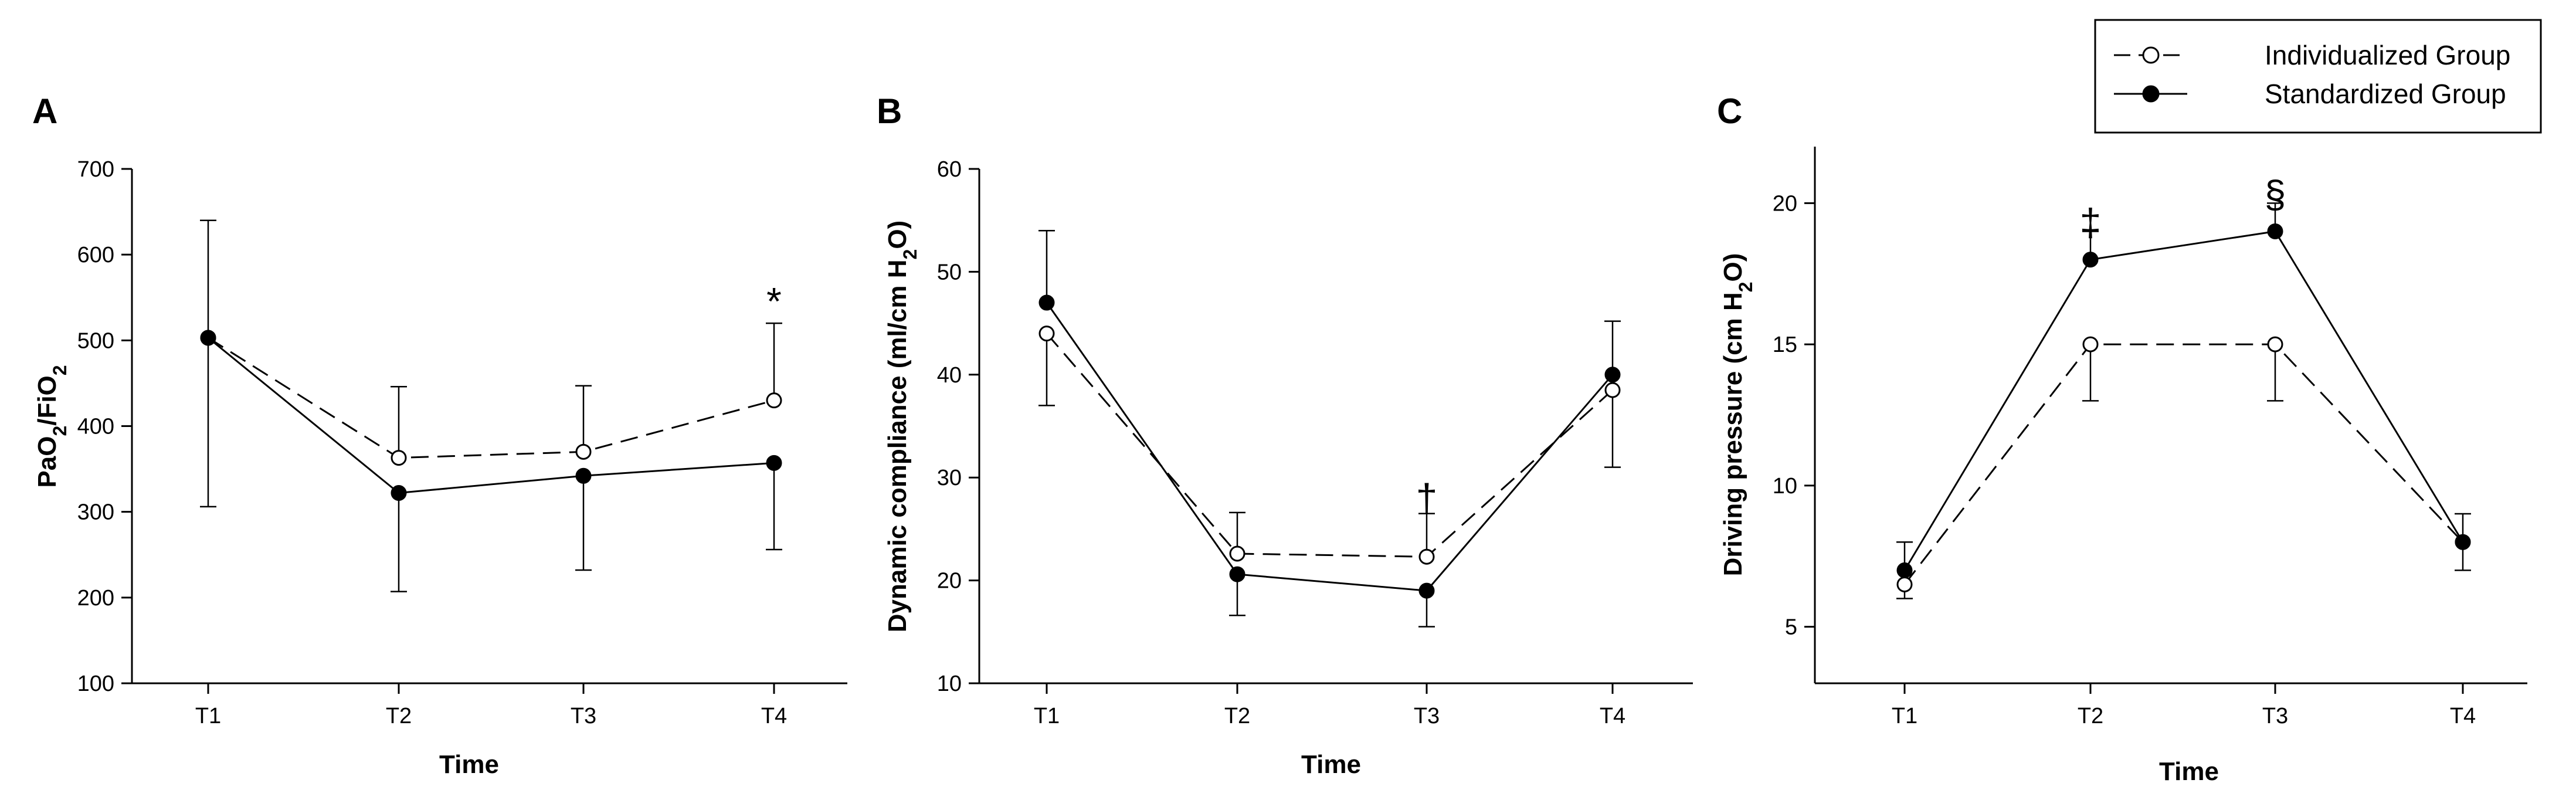 The image size is (2576, 800). I want to click on panel-letter: C, so click(1729, 111).